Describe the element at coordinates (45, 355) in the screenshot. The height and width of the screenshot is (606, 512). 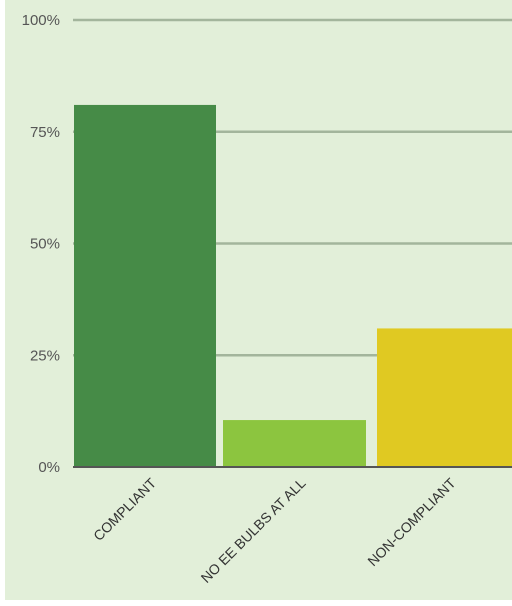
I see `y-tick-label: 25%` at that location.